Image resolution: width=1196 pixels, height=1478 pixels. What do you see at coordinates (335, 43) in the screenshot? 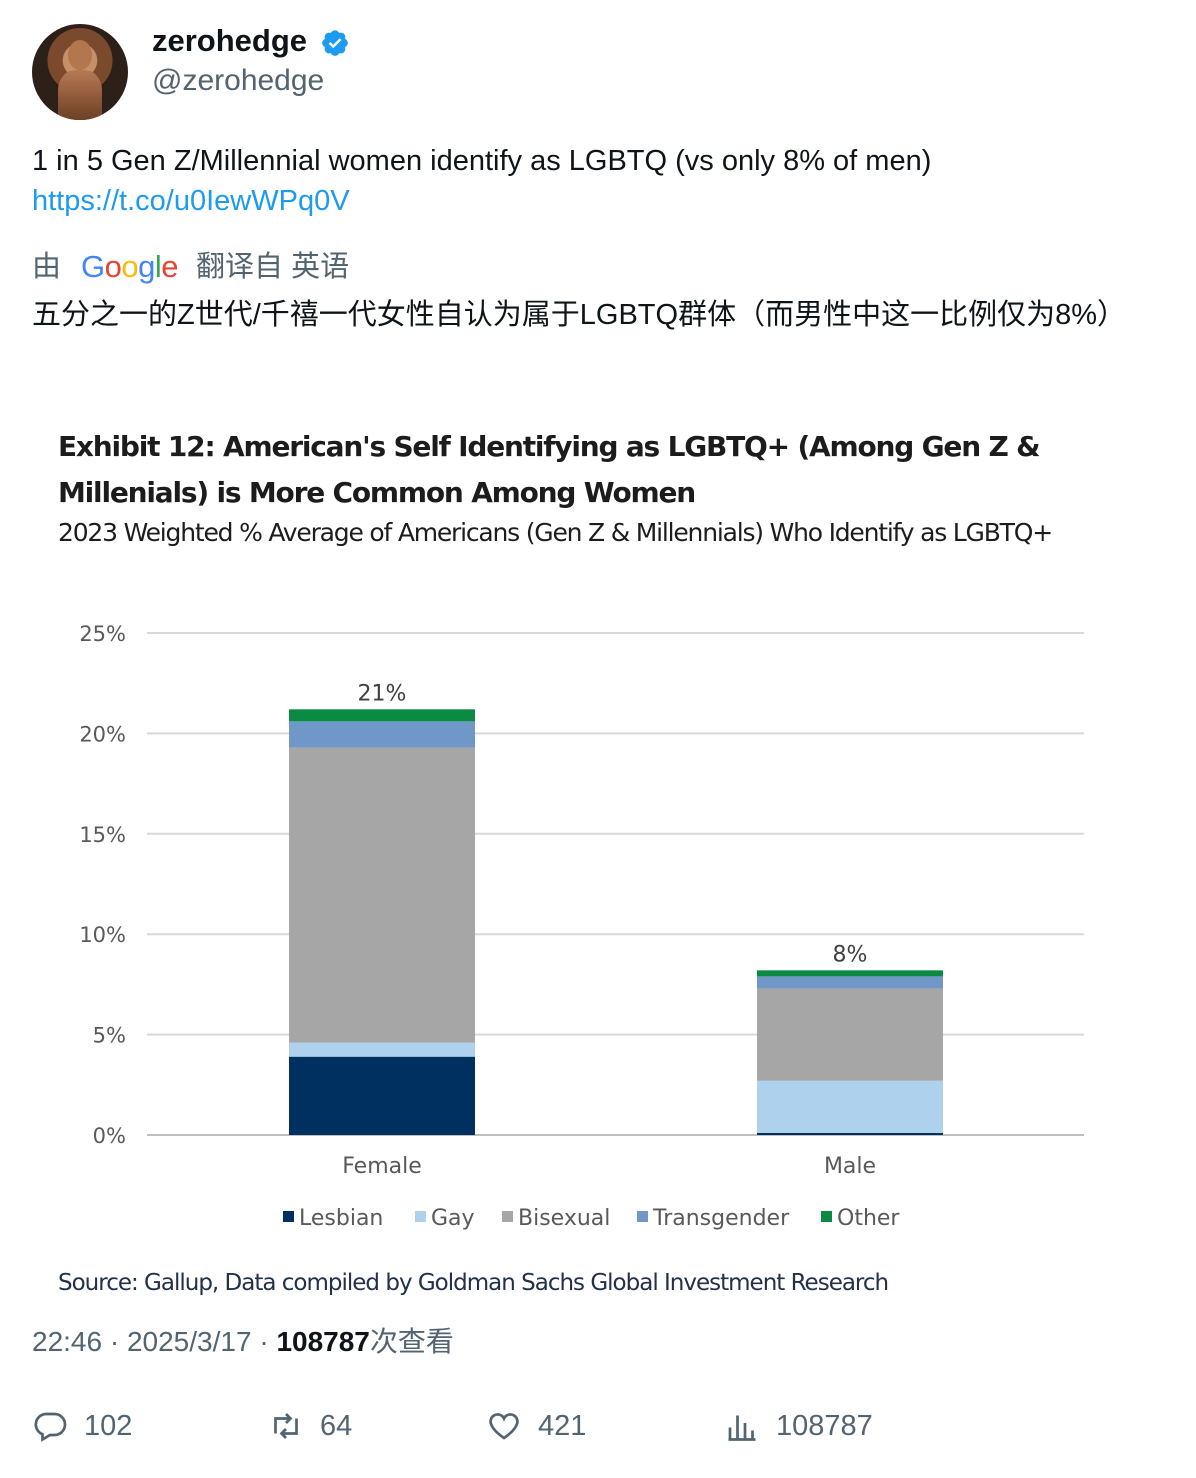
I see `verified-badge-icon` at bounding box center [335, 43].